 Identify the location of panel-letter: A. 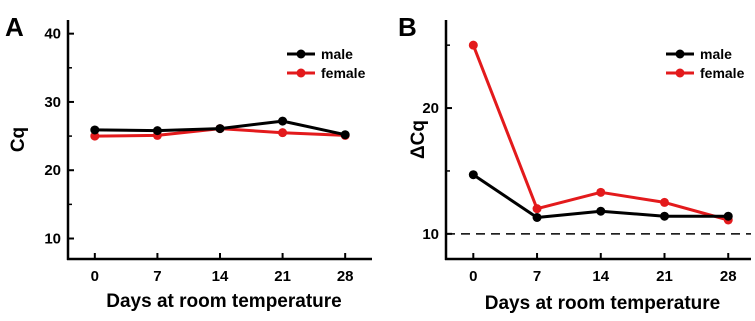
(14, 27).